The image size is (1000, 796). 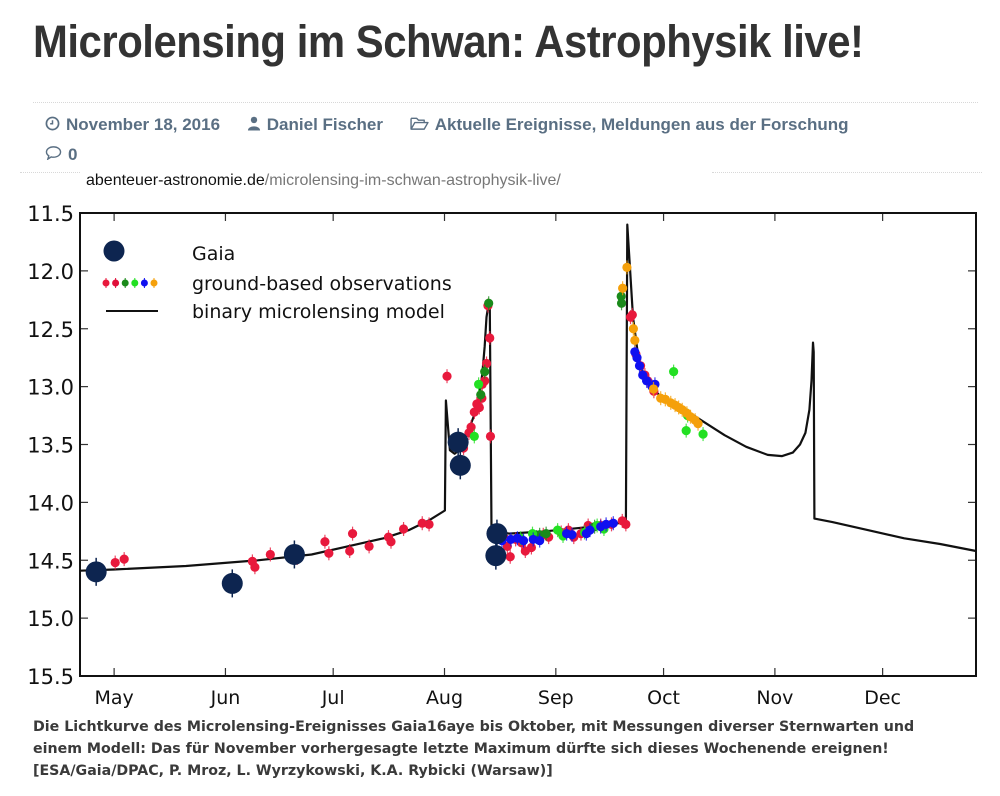 What do you see at coordinates (333, 698) in the screenshot?
I see `x-tick-label: Jul` at bounding box center [333, 698].